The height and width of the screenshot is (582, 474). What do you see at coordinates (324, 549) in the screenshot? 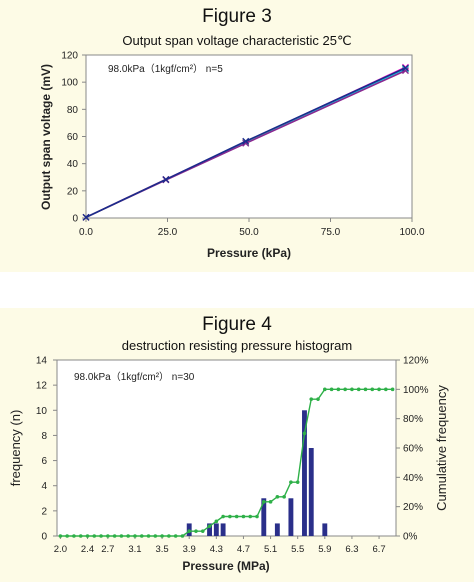
I see `x-tick-label: 5.9` at bounding box center [324, 549].